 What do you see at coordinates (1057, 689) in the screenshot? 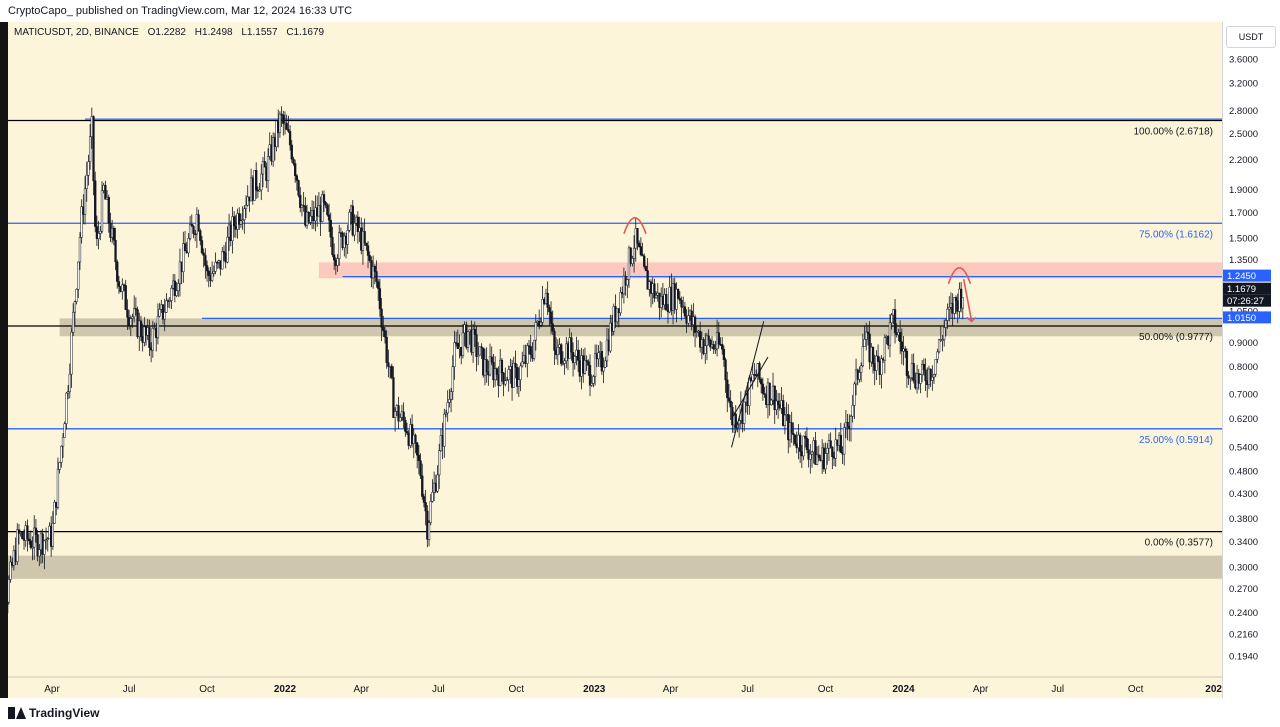
I see `x-tick-13: Jul` at bounding box center [1057, 689].